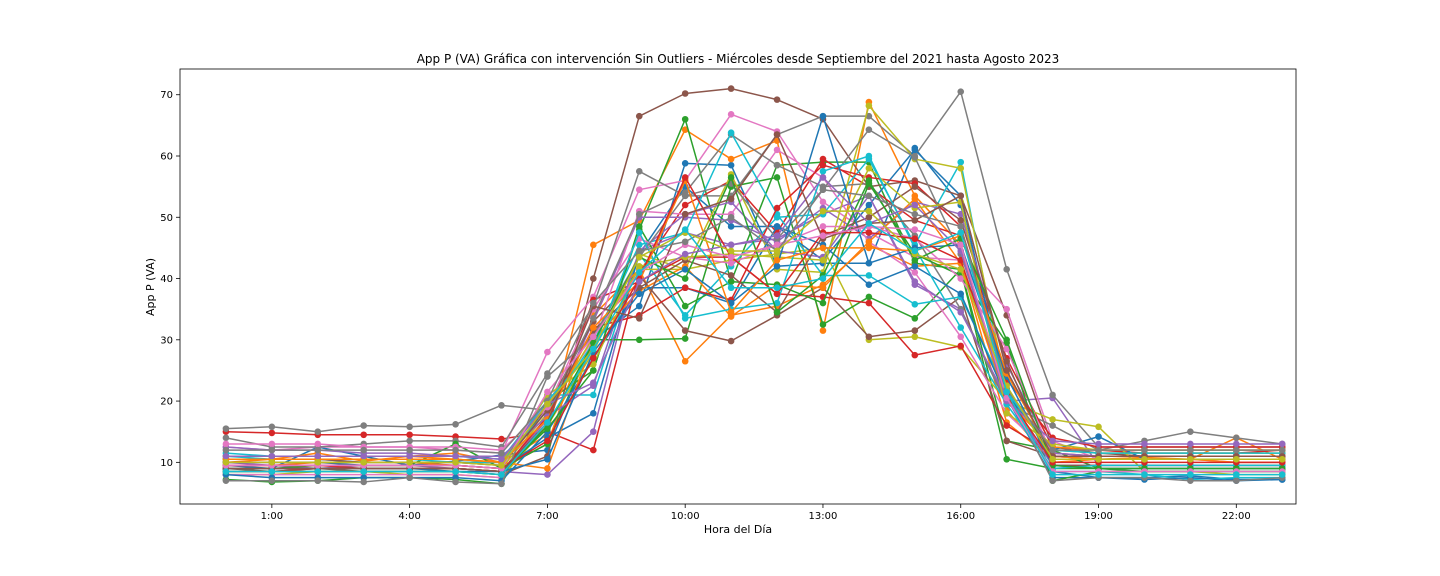 The image size is (1440, 576). What do you see at coordinates (166, 218) in the screenshot?
I see `y-tick-label: 50` at bounding box center [166, 218].